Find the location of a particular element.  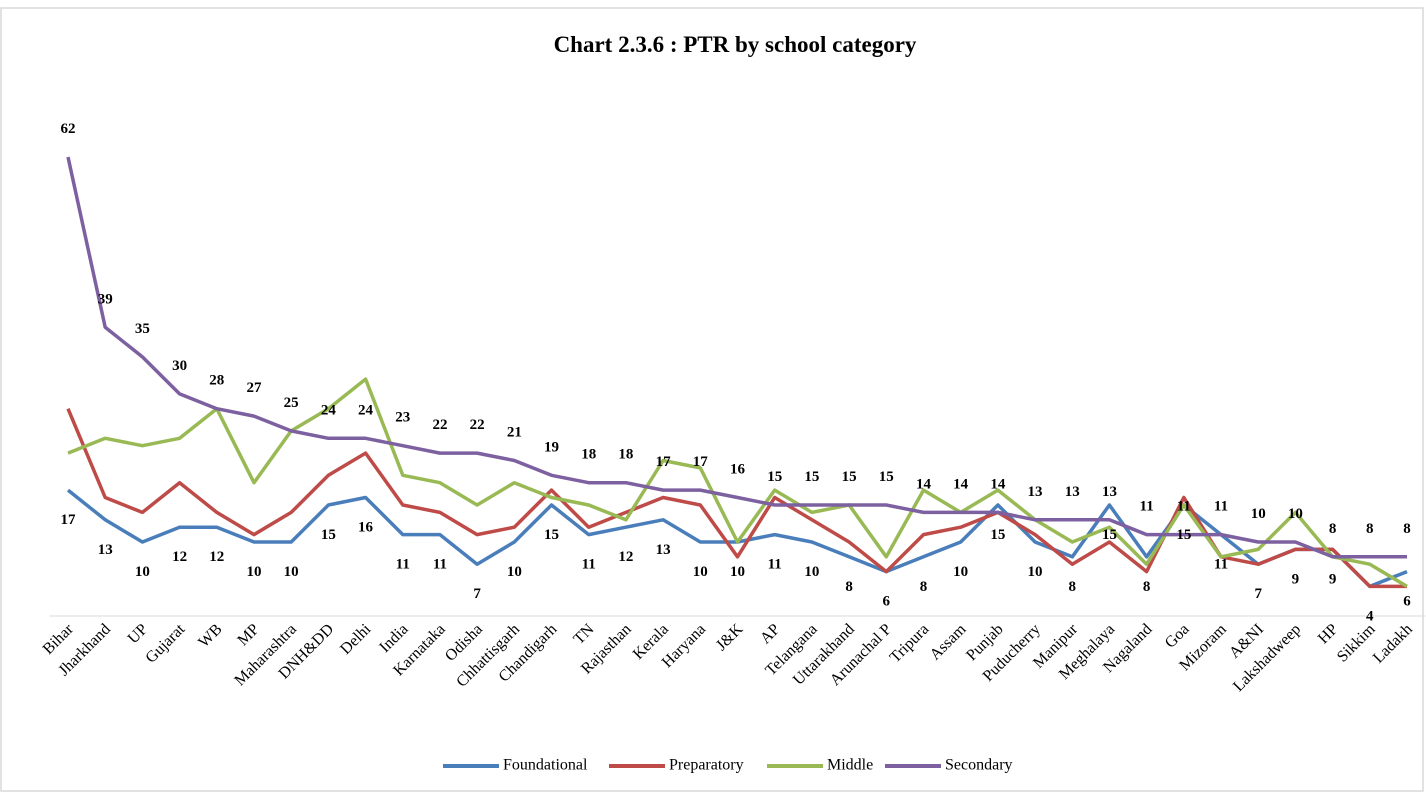

data-label: 62 is located at coordinates (68, 129).